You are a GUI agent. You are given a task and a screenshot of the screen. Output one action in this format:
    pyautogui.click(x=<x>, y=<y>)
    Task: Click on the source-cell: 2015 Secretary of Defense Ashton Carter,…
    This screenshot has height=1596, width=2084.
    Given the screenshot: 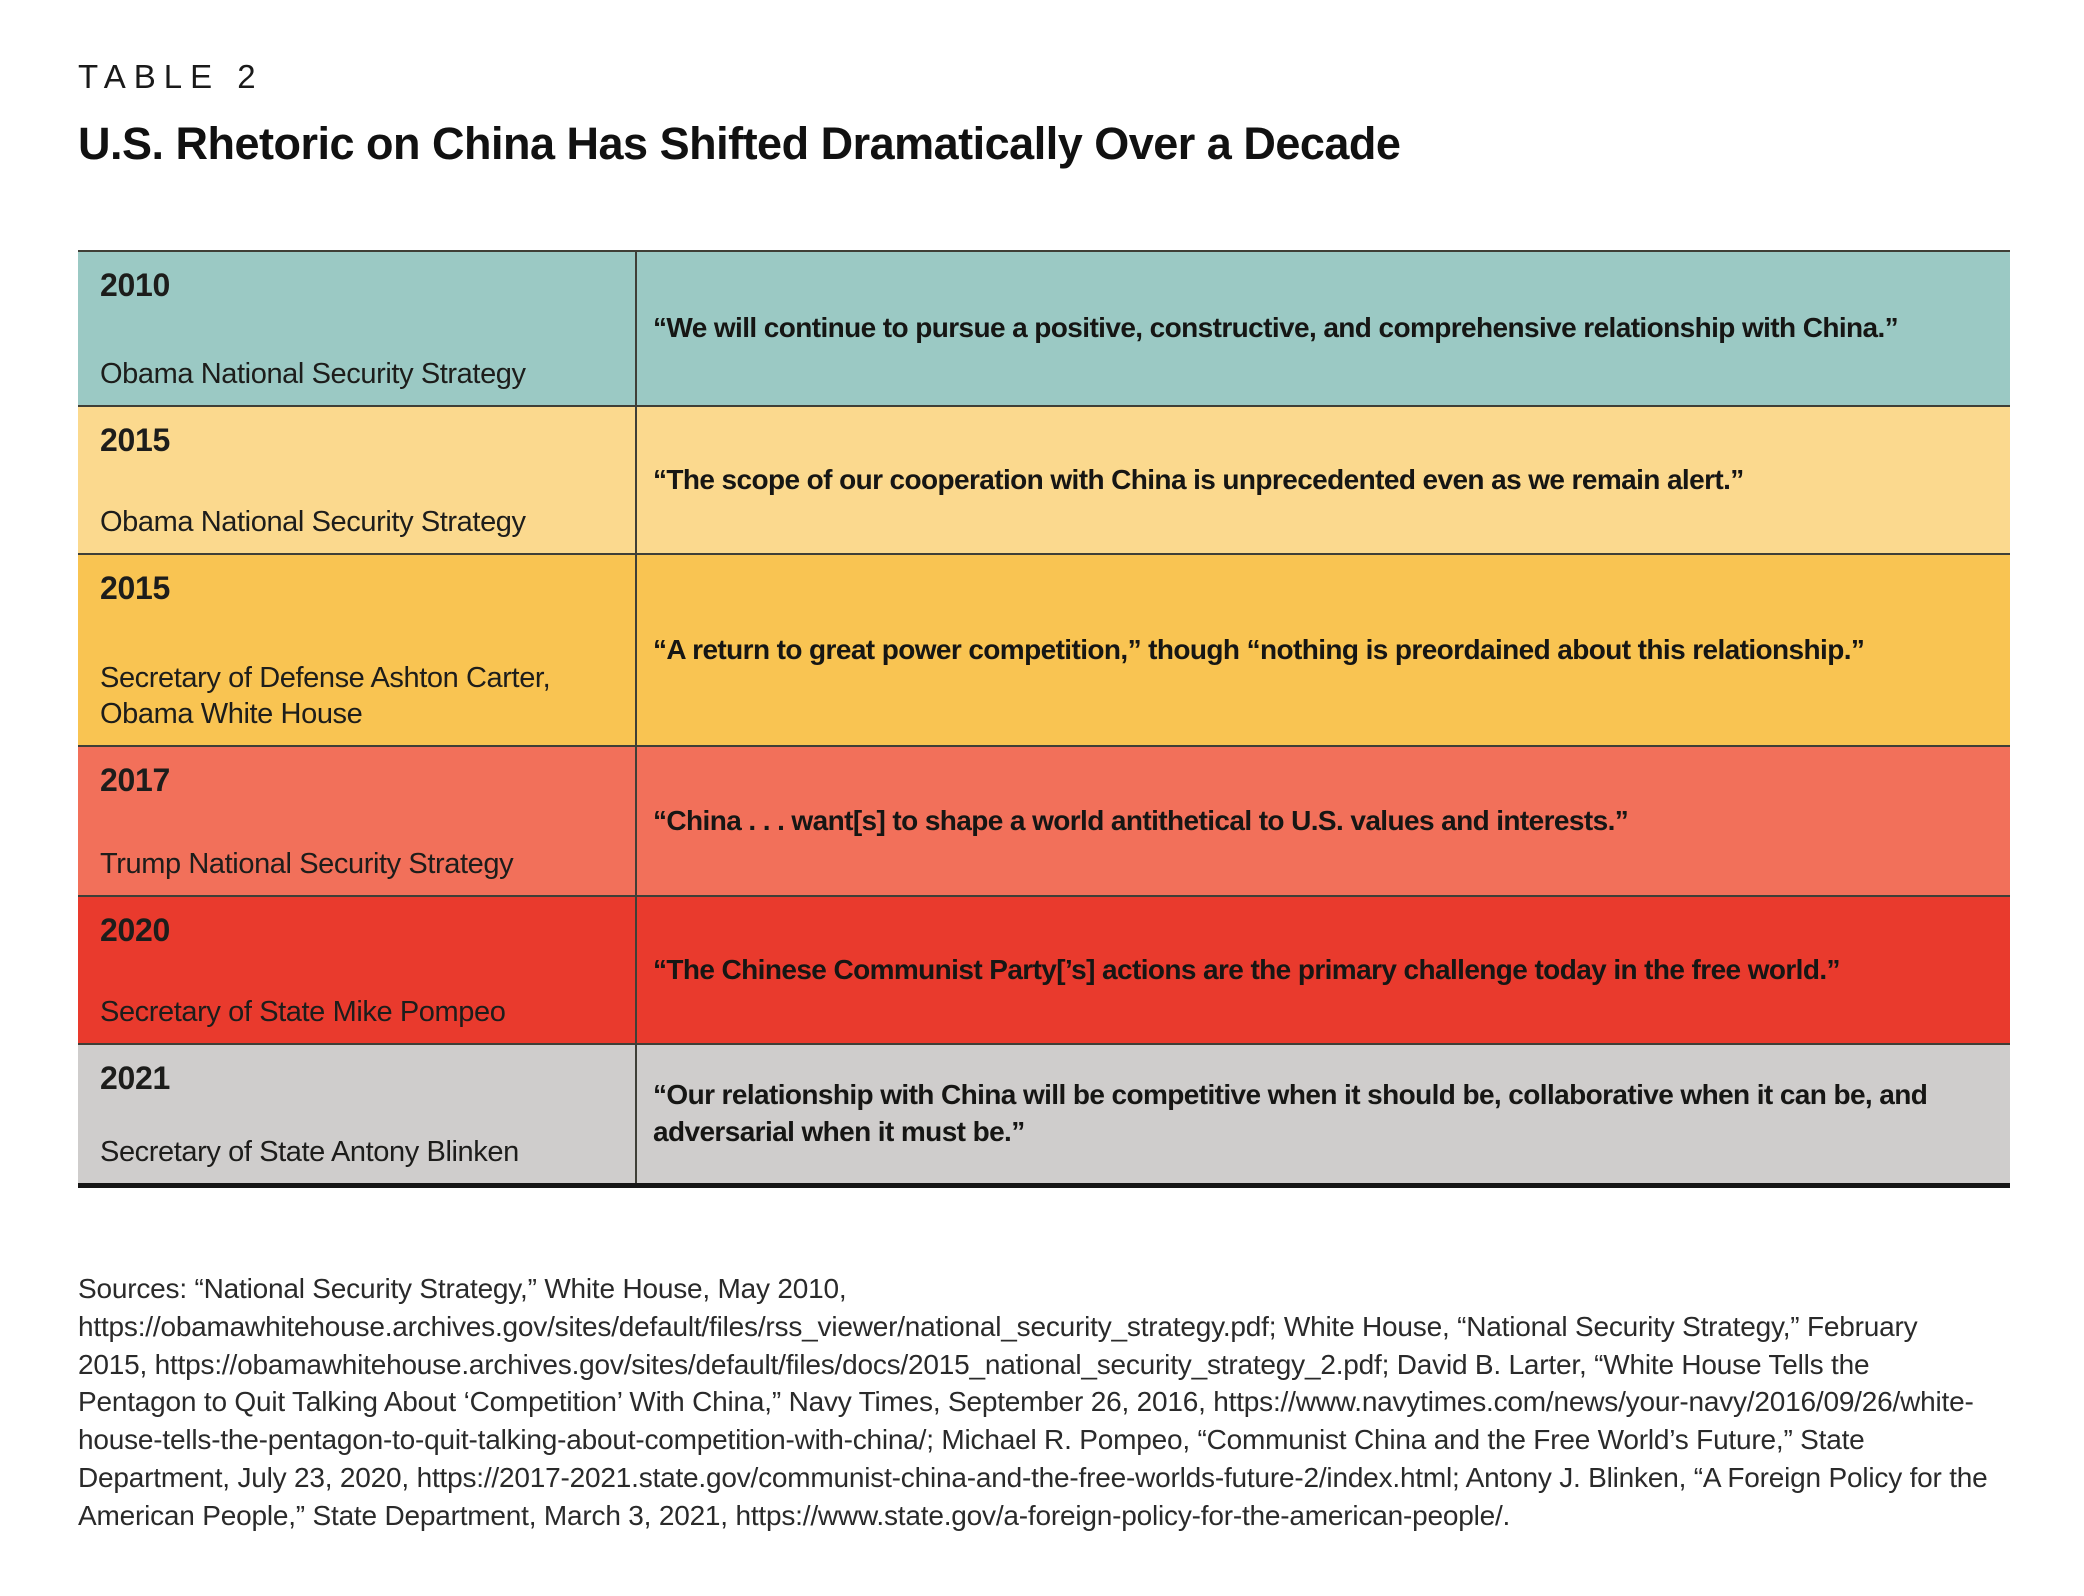 What is the action you would take?
    pyautogui.click(x=357, y=650)
    